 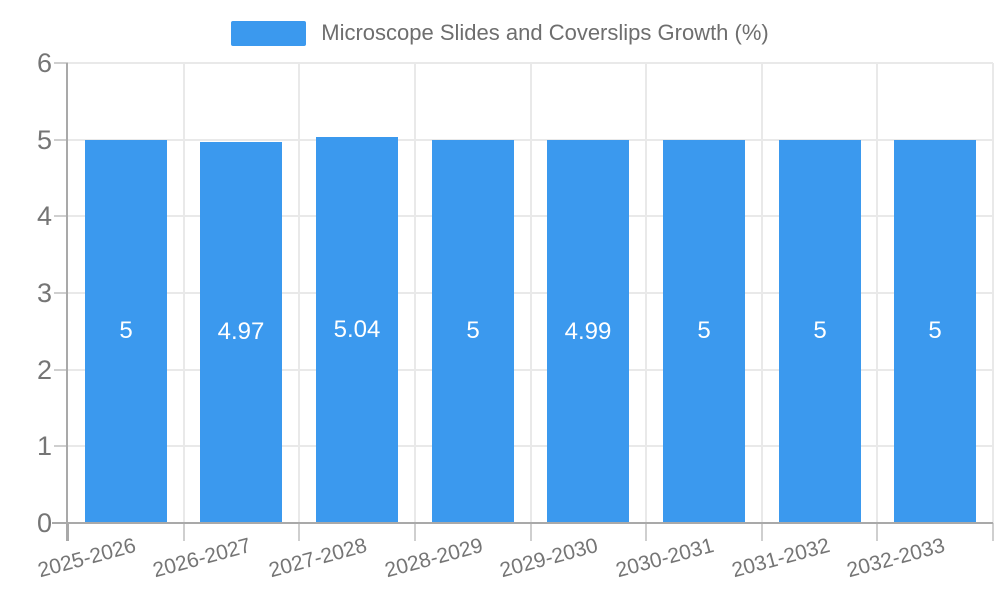 I want to click on bar-value-label: 5.04, so click(x=357, y=329).